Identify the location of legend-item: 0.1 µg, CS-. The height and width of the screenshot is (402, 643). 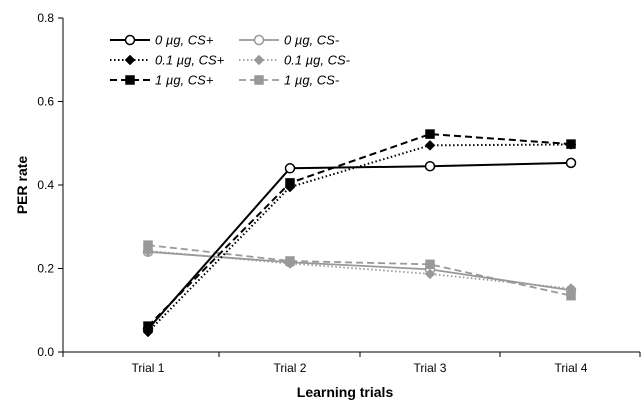
(295, 60).